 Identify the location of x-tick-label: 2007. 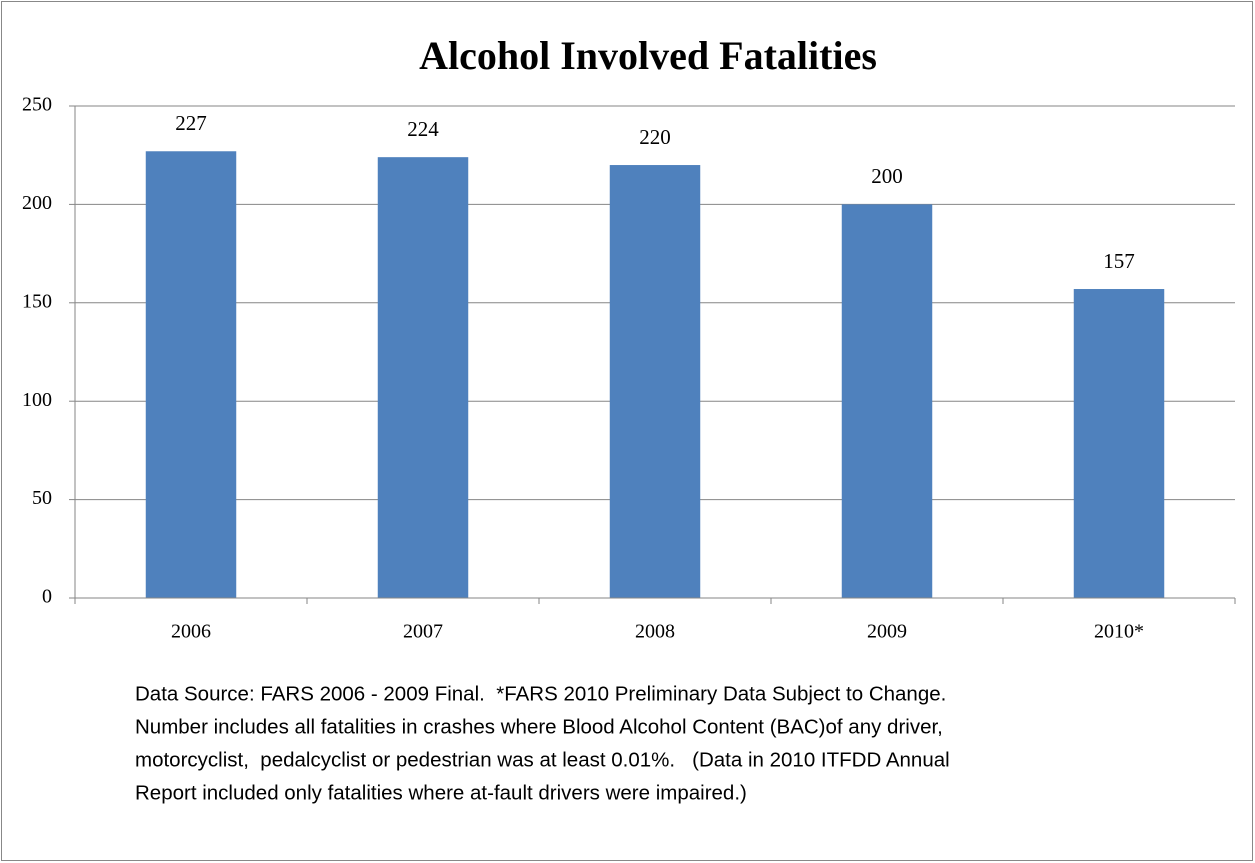
(423, 632).